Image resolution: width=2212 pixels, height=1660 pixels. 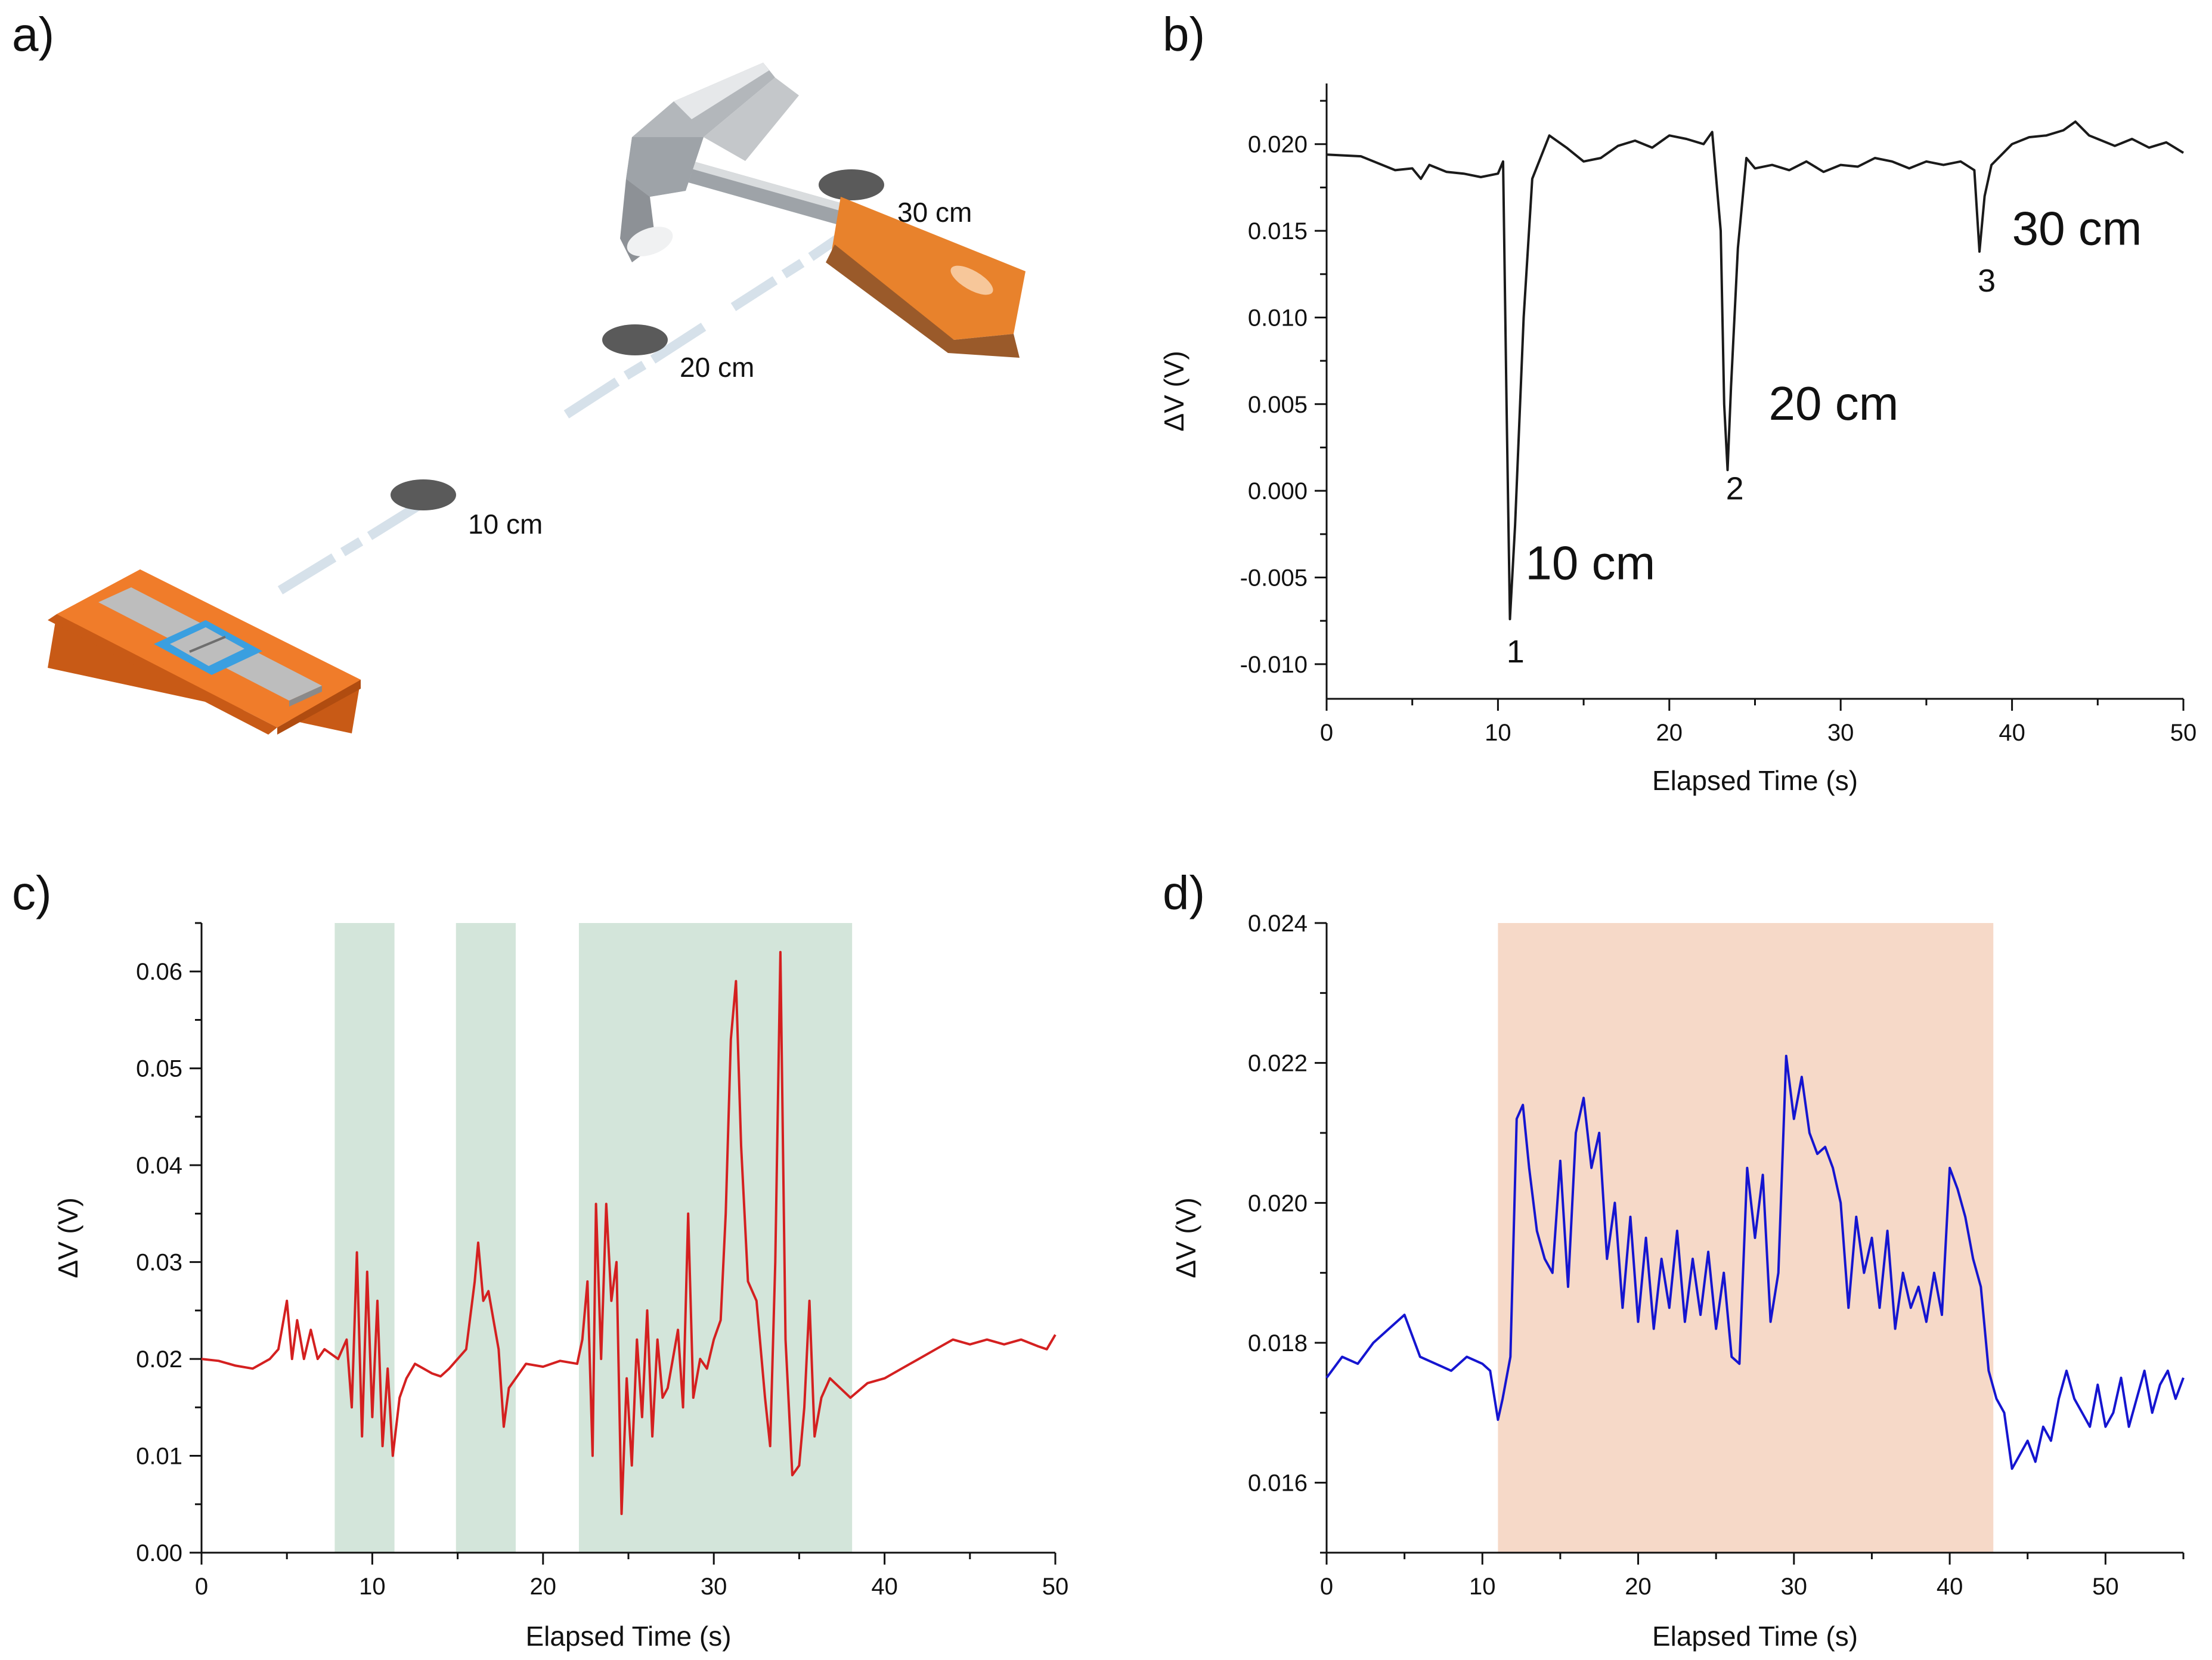 What do you see at coordinates (1516, 652) in the screenshot?
I see `peak-annotation: 1` at bounding box center [1516, 652].